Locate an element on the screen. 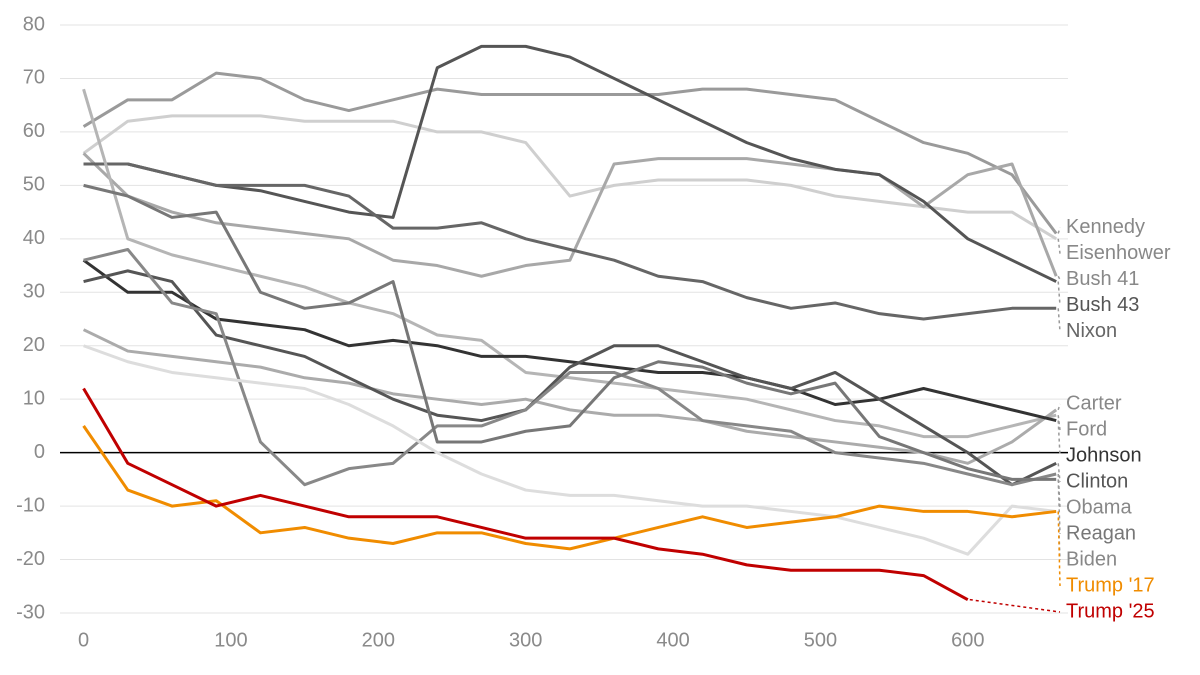 The height and width of the screenshot is (675, 1200). series-label: Bush 43 is located at coordinates (1102, 305).